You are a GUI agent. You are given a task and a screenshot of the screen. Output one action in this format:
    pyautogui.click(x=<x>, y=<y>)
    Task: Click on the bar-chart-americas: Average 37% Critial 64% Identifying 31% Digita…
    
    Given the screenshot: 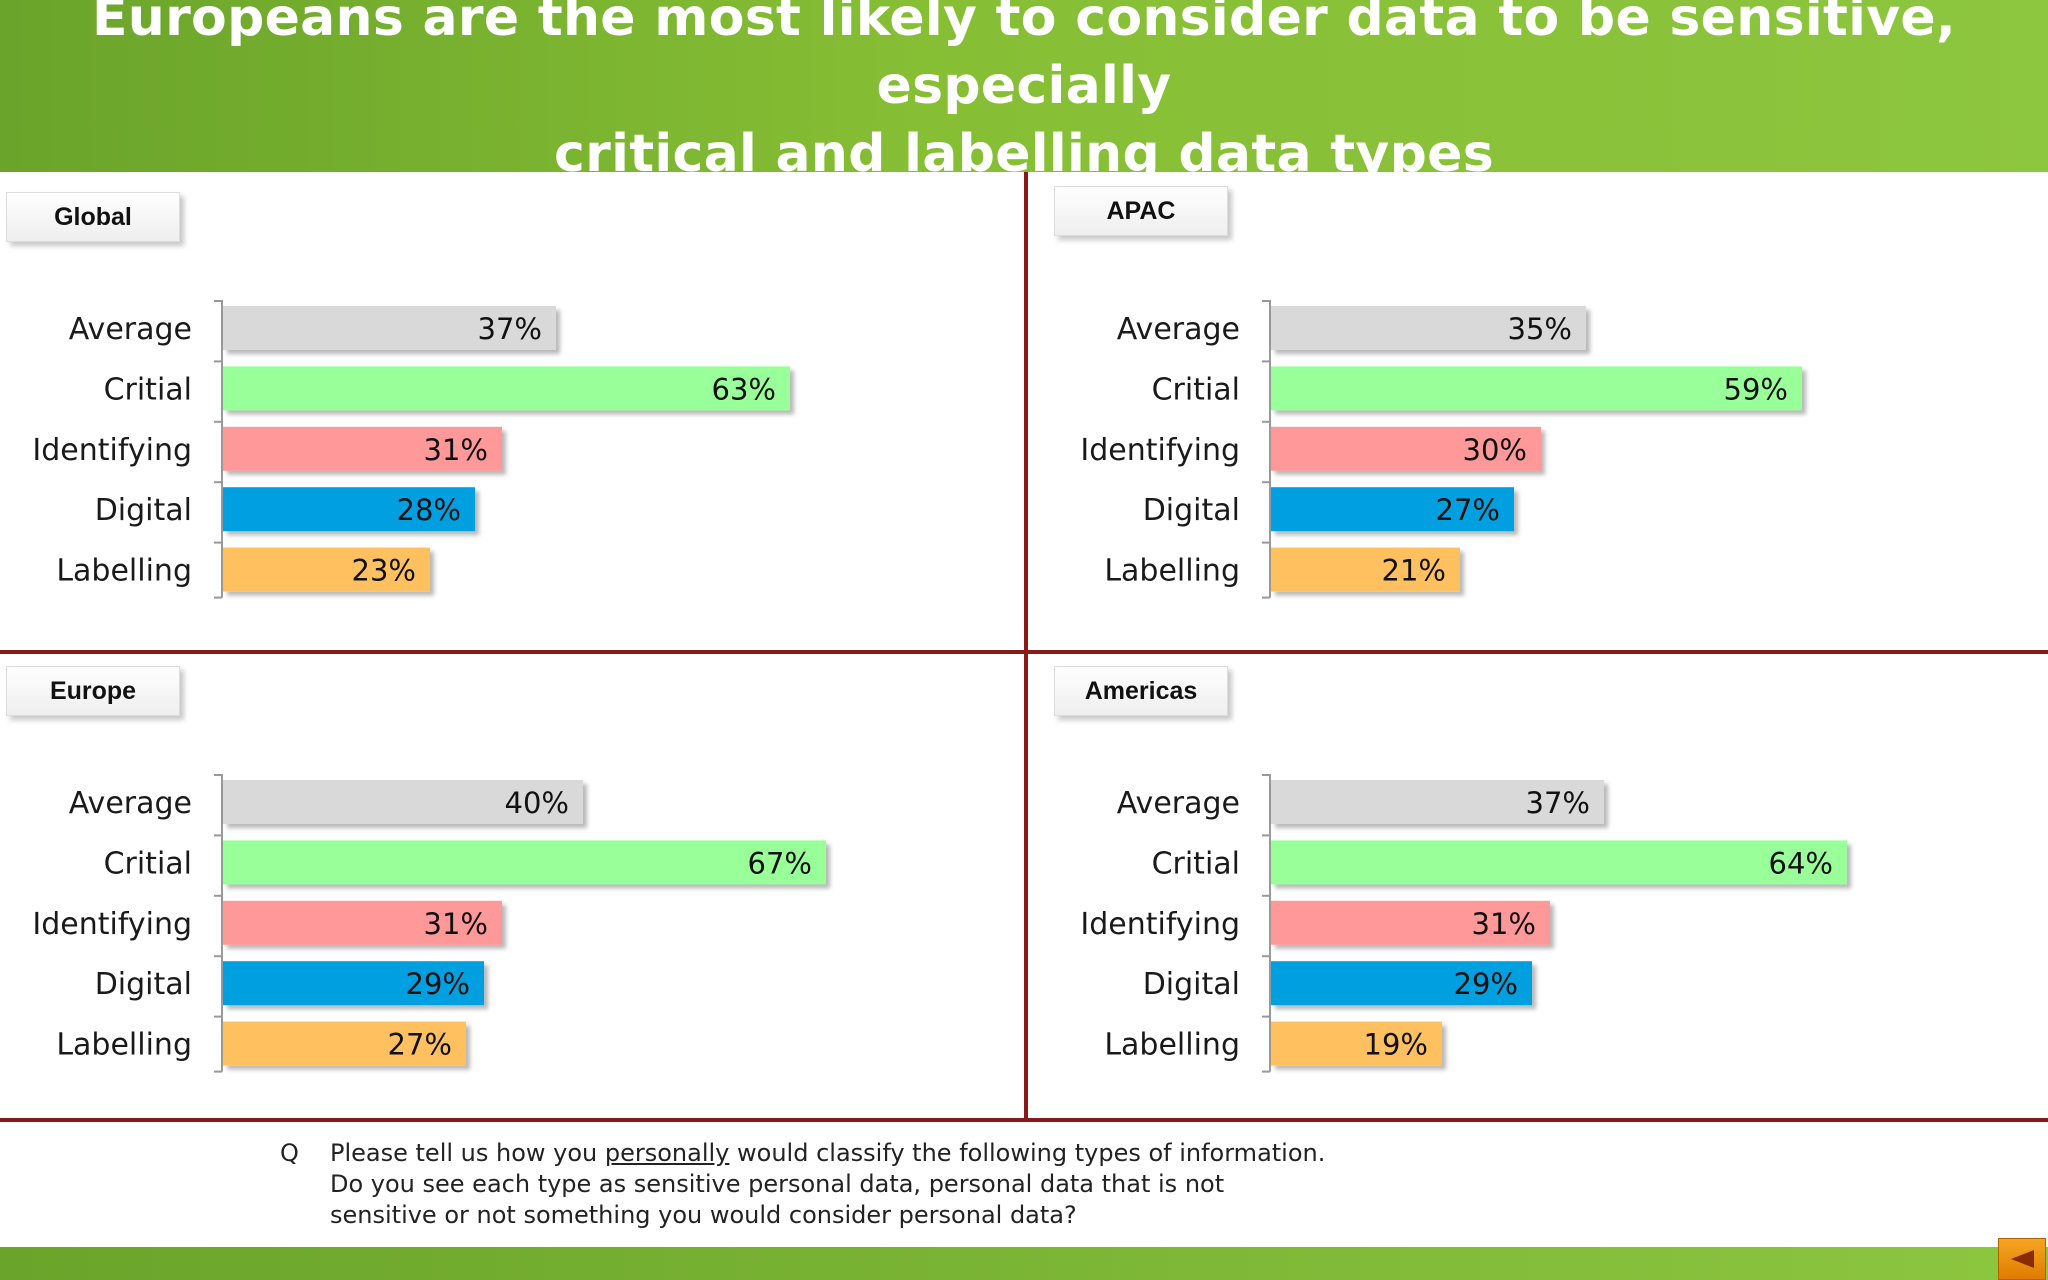 What is the action you would take?
    pyautogui.click(x=1463, y=923)
    